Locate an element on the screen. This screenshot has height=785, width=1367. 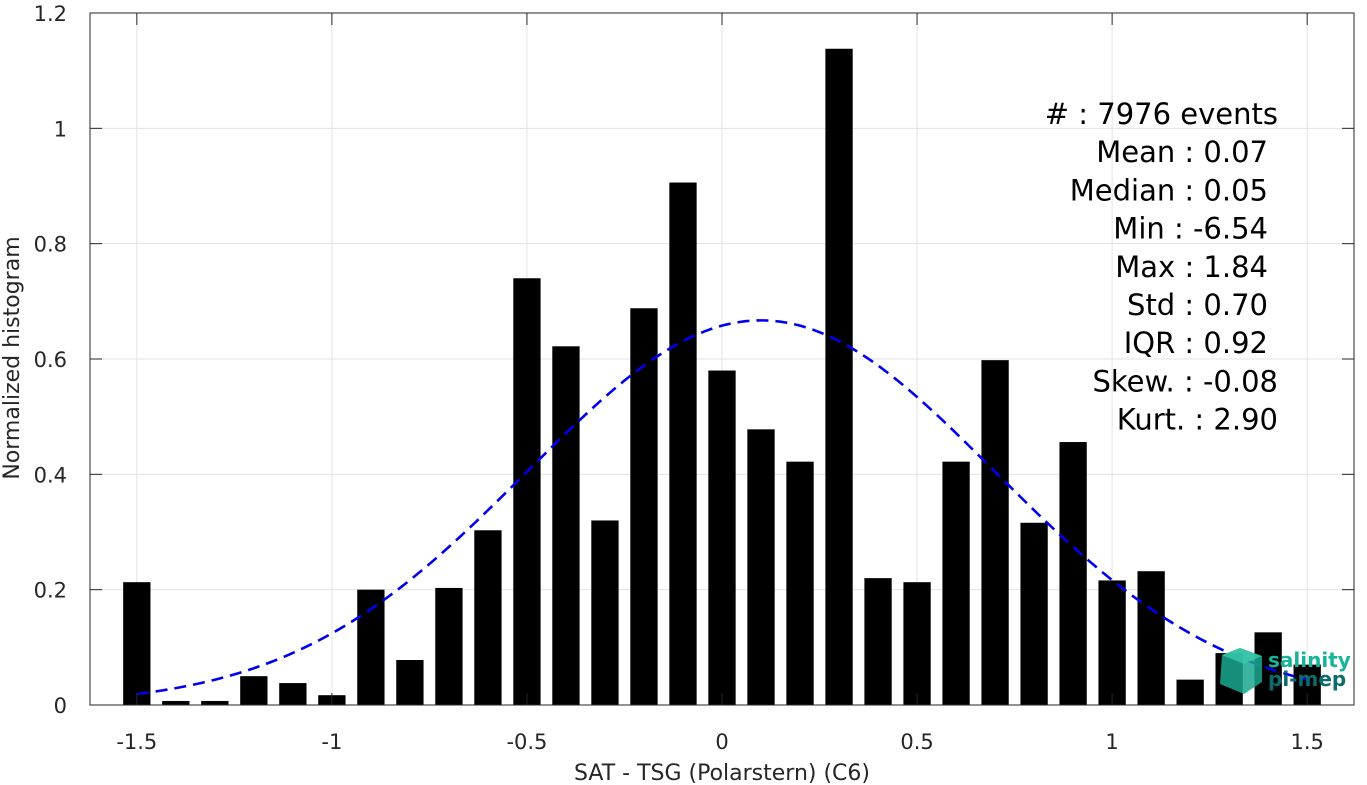
stat-line-5: Std : 0.70 is located at coordinates (1197, 305).